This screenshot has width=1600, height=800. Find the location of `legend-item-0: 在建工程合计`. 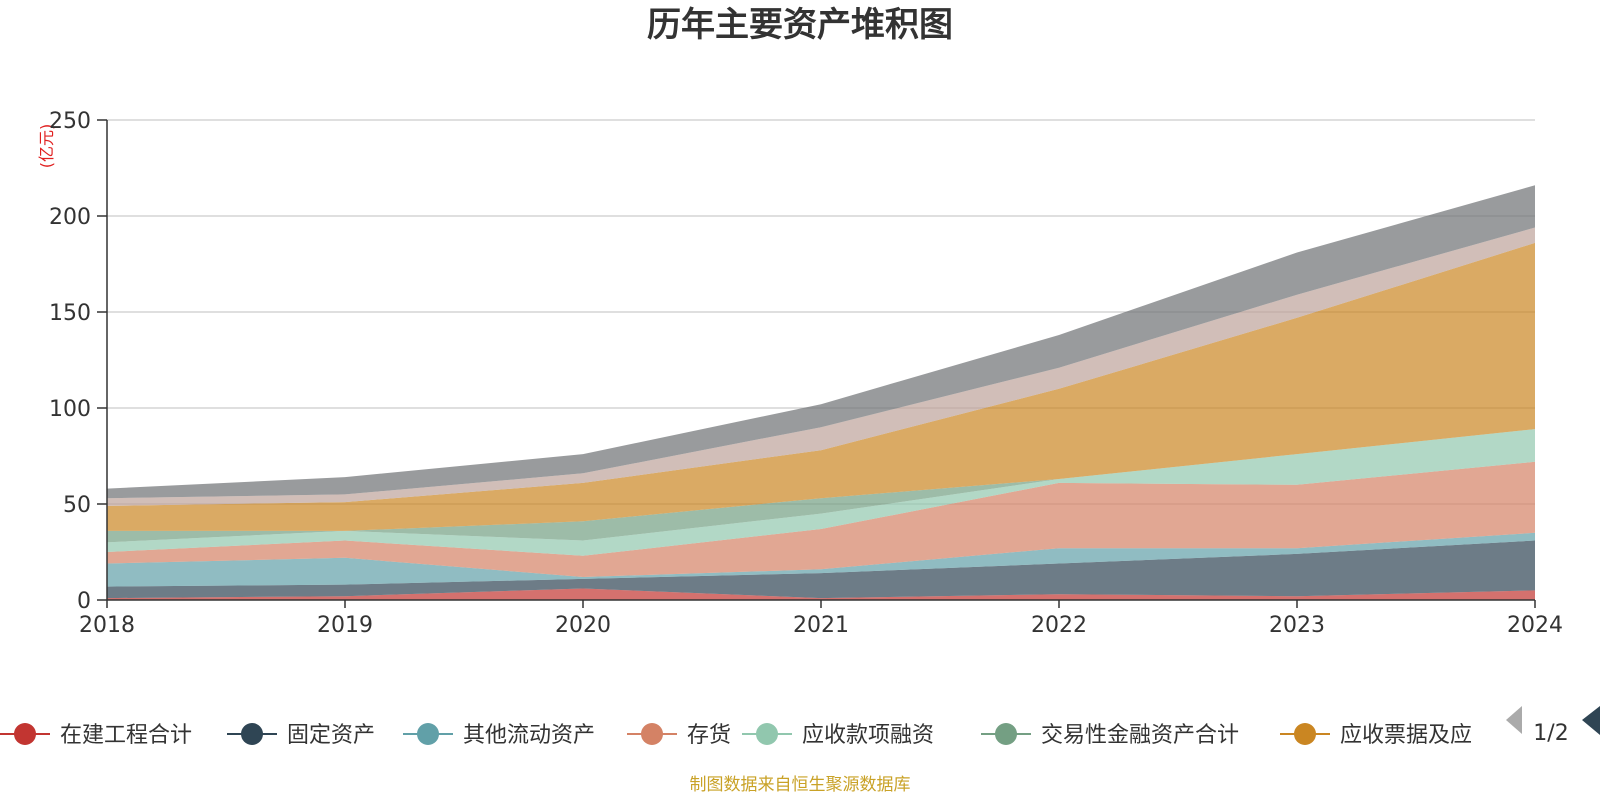

legend-item-0: 在建工程合计 is located at coordinates (96, 735).